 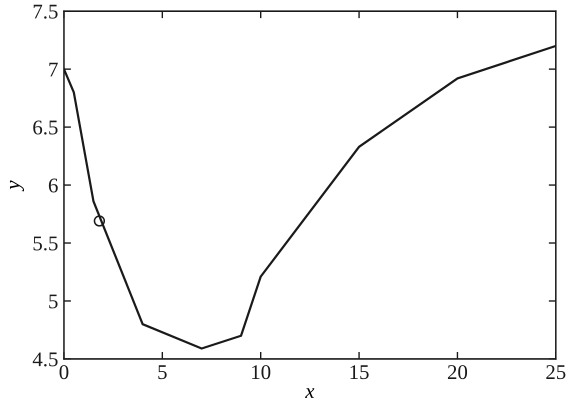 What do you see at coordinates (46, 11) in the screenshot?
I see `y-tick-label: 7.5` at bounding box center [46, 11].